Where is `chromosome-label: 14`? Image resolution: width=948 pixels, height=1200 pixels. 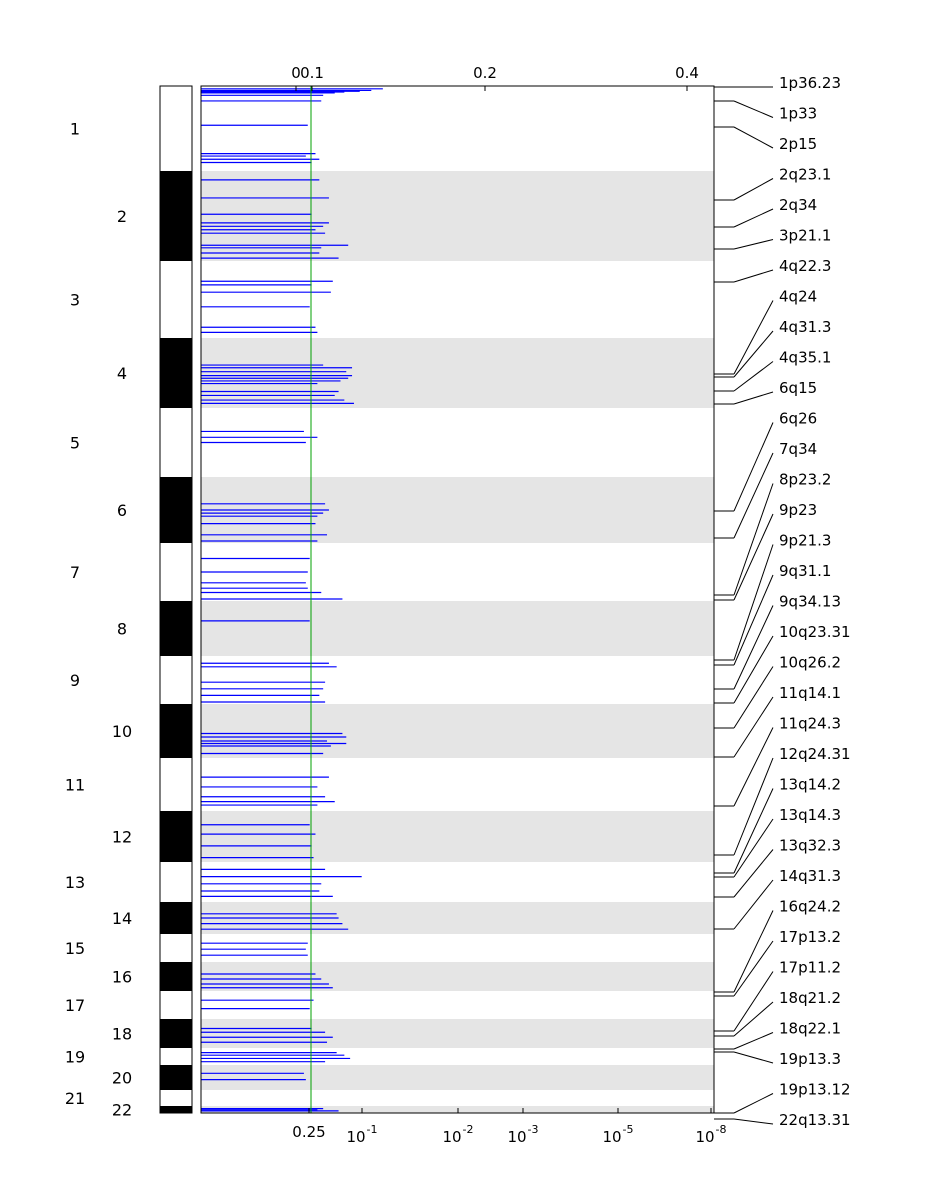 chromosome-label: 14 is located at coordinates (122, 918).